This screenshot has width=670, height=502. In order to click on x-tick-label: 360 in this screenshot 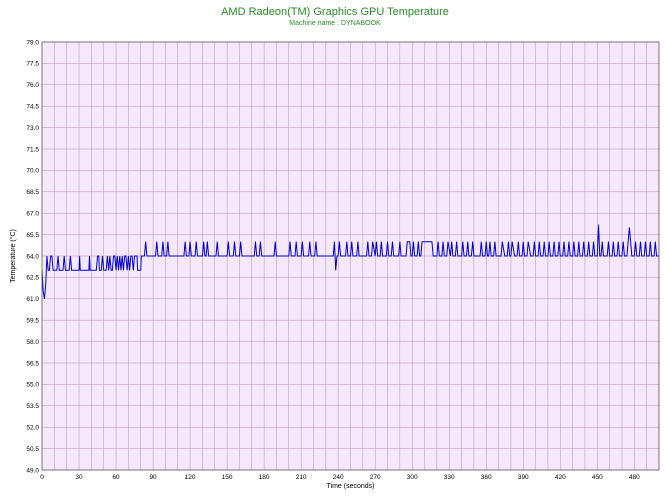, I will do `click(486, 477)`.